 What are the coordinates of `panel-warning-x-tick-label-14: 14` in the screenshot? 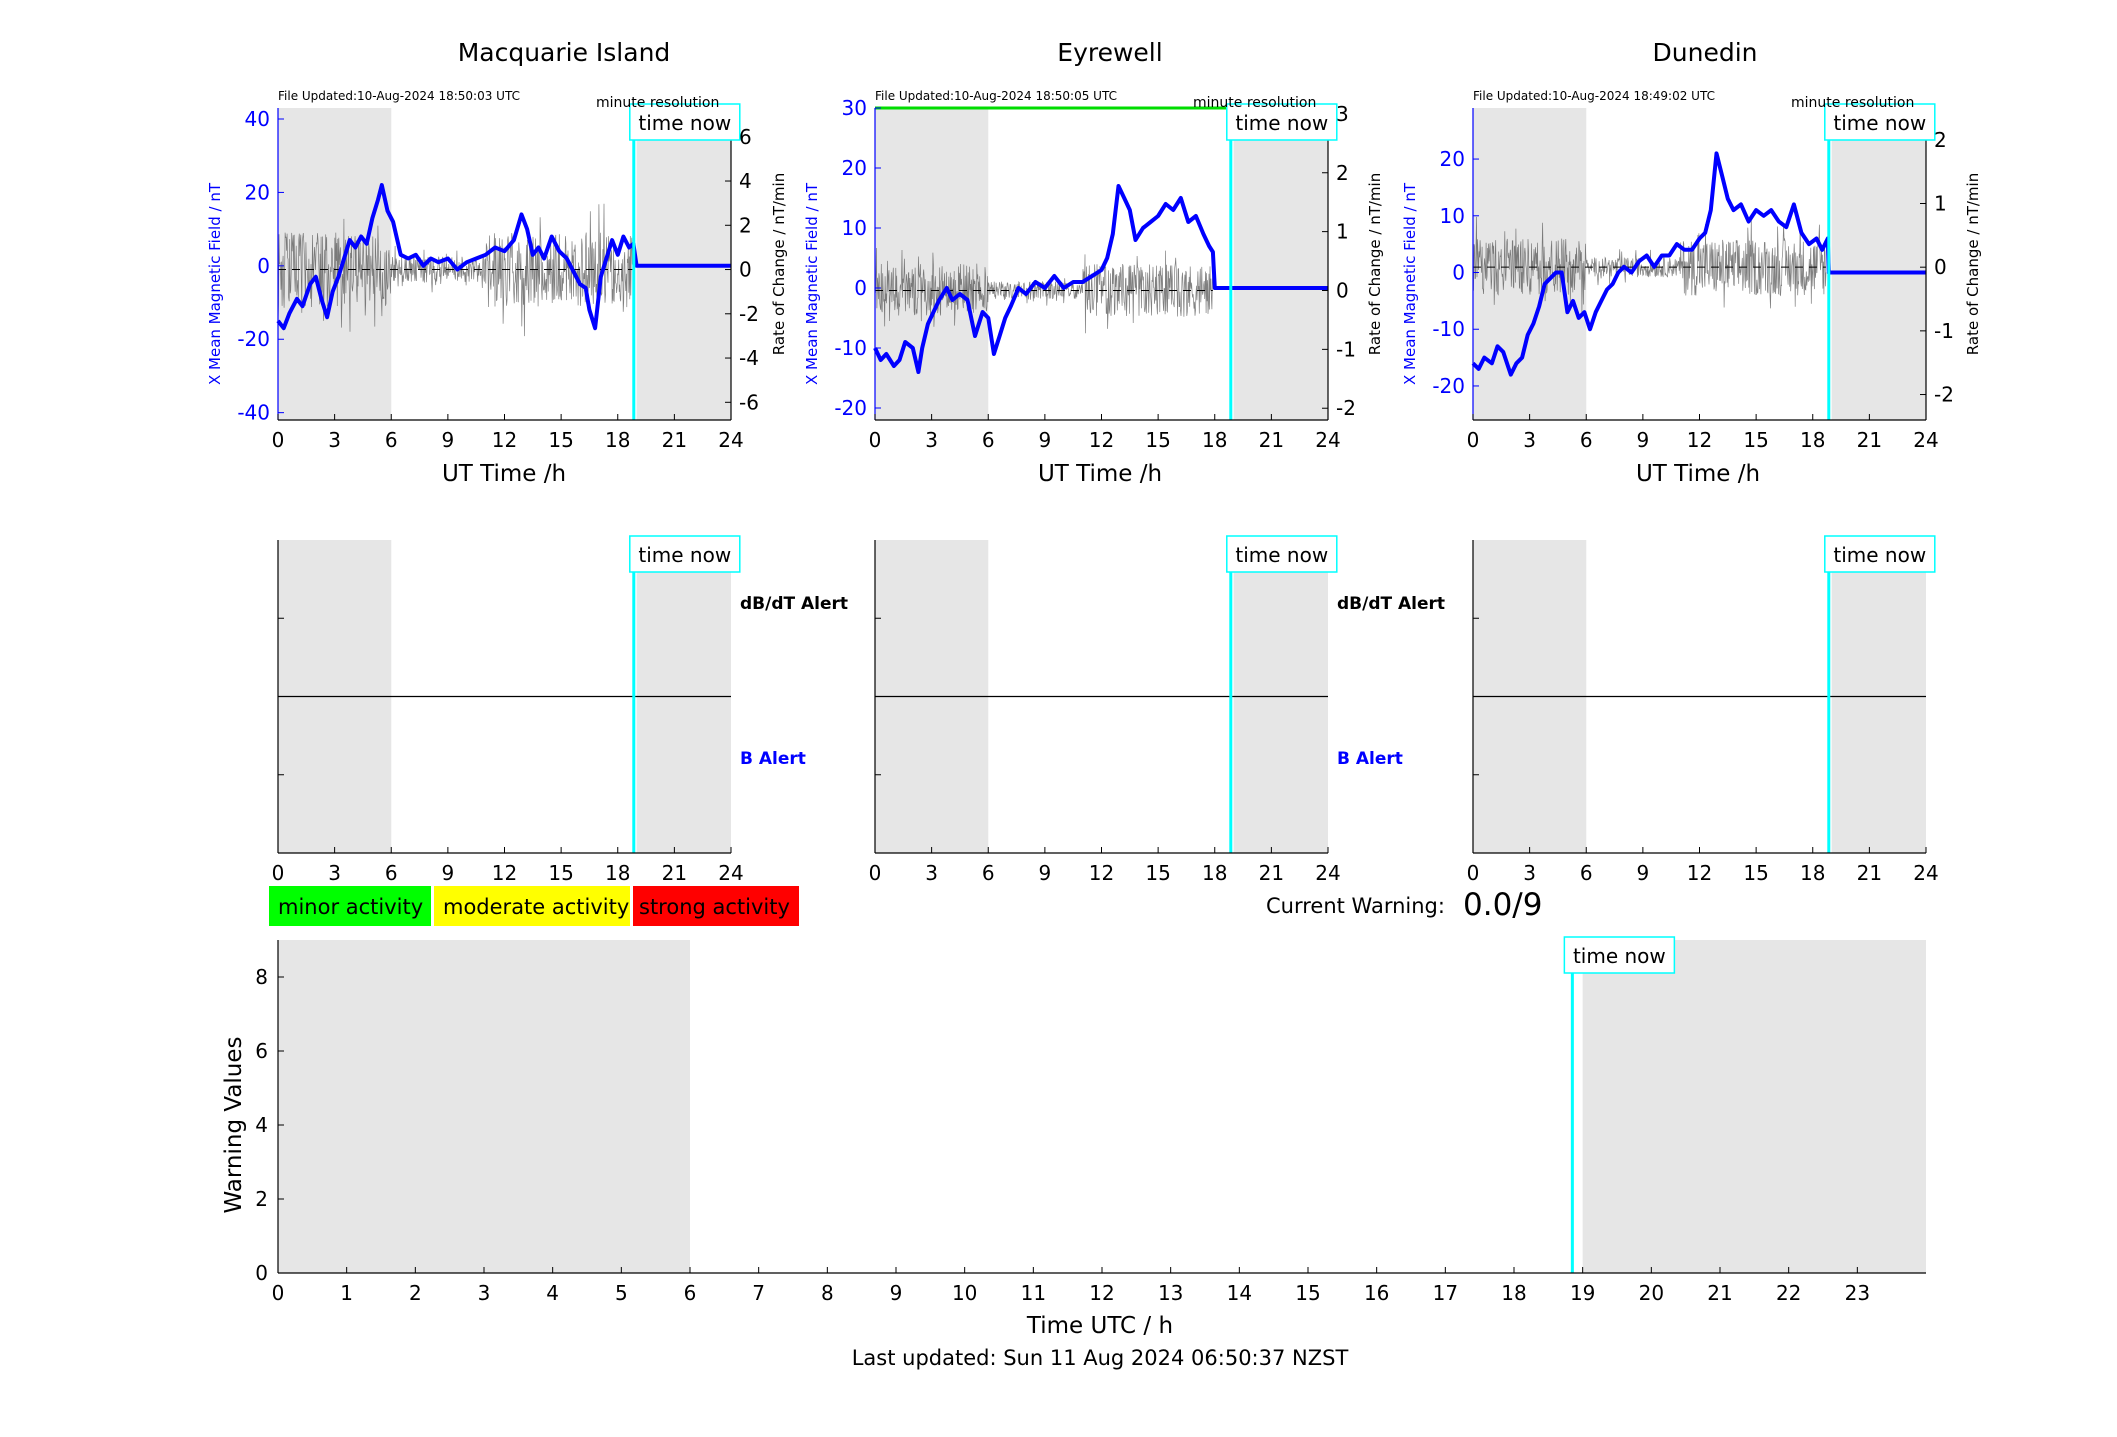 It's located at (1239, 1293).